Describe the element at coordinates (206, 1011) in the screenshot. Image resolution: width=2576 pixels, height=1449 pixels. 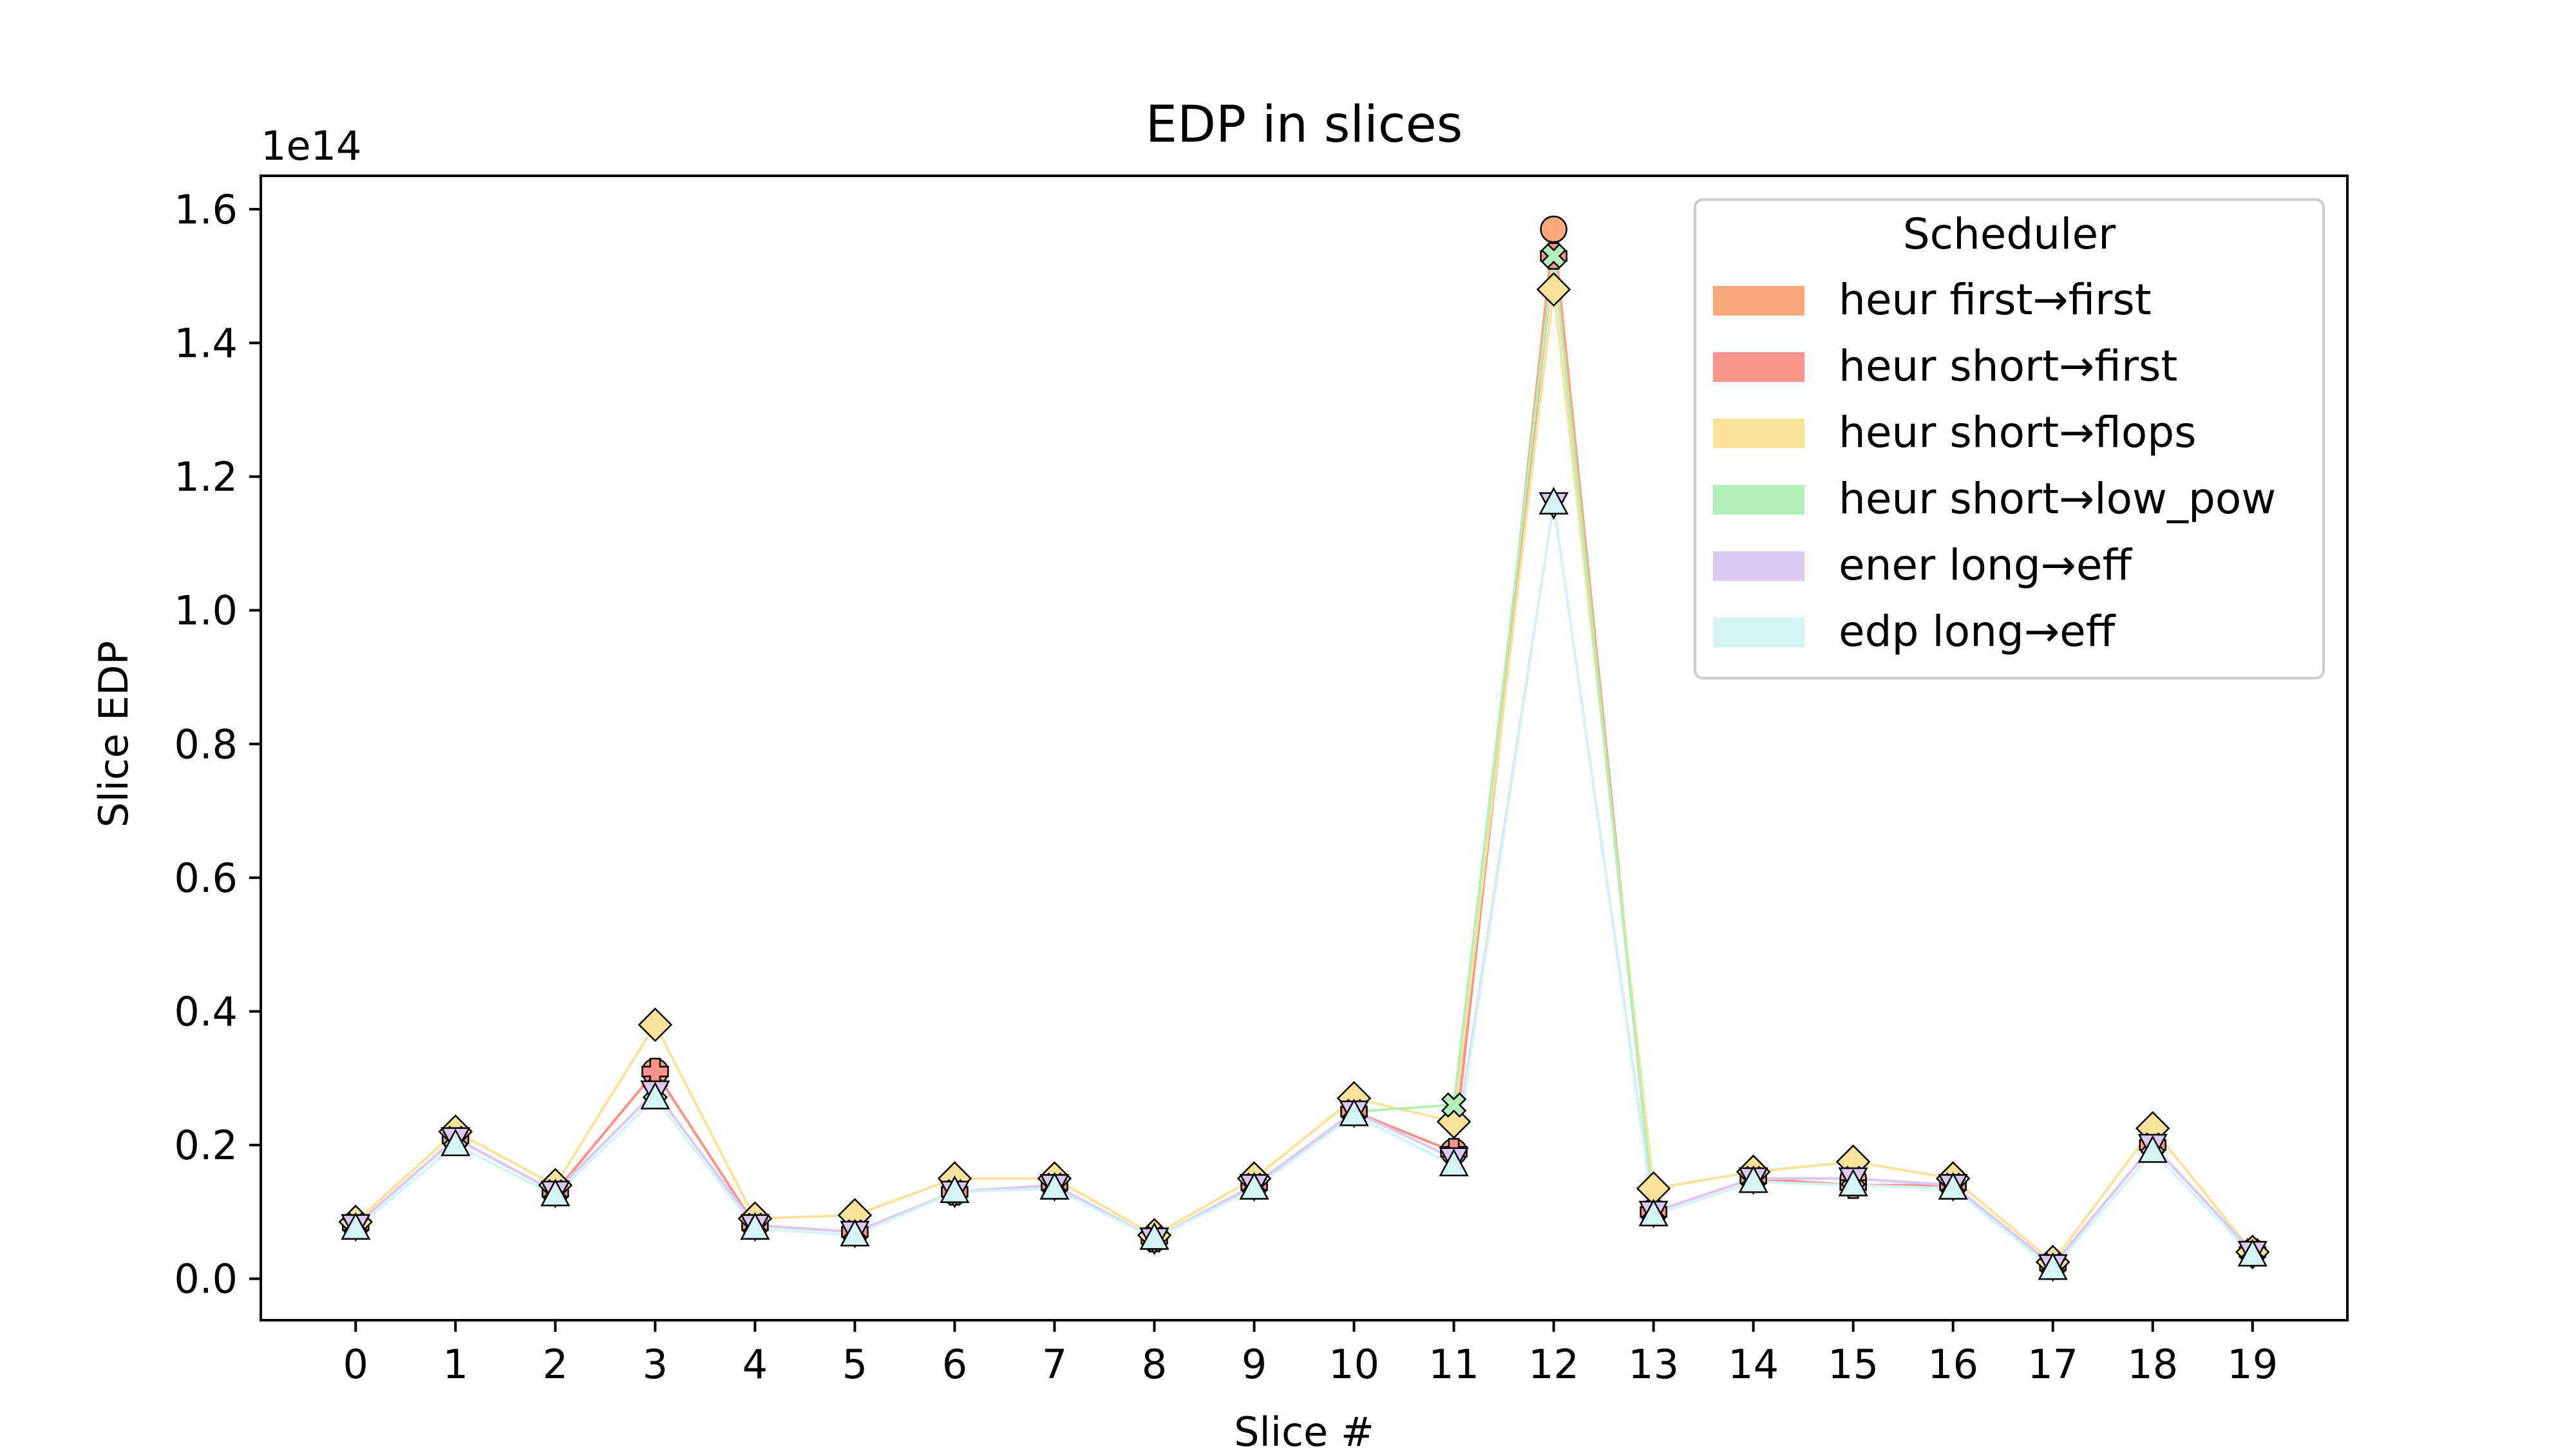
I see `y-tick-label-2: 0.4` at that location.